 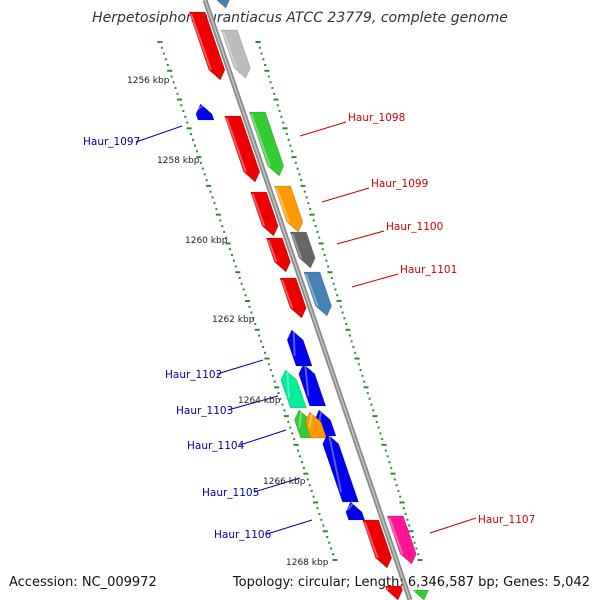 I want to click on gene-label: Haur_1101, so click(x=428, y=270).